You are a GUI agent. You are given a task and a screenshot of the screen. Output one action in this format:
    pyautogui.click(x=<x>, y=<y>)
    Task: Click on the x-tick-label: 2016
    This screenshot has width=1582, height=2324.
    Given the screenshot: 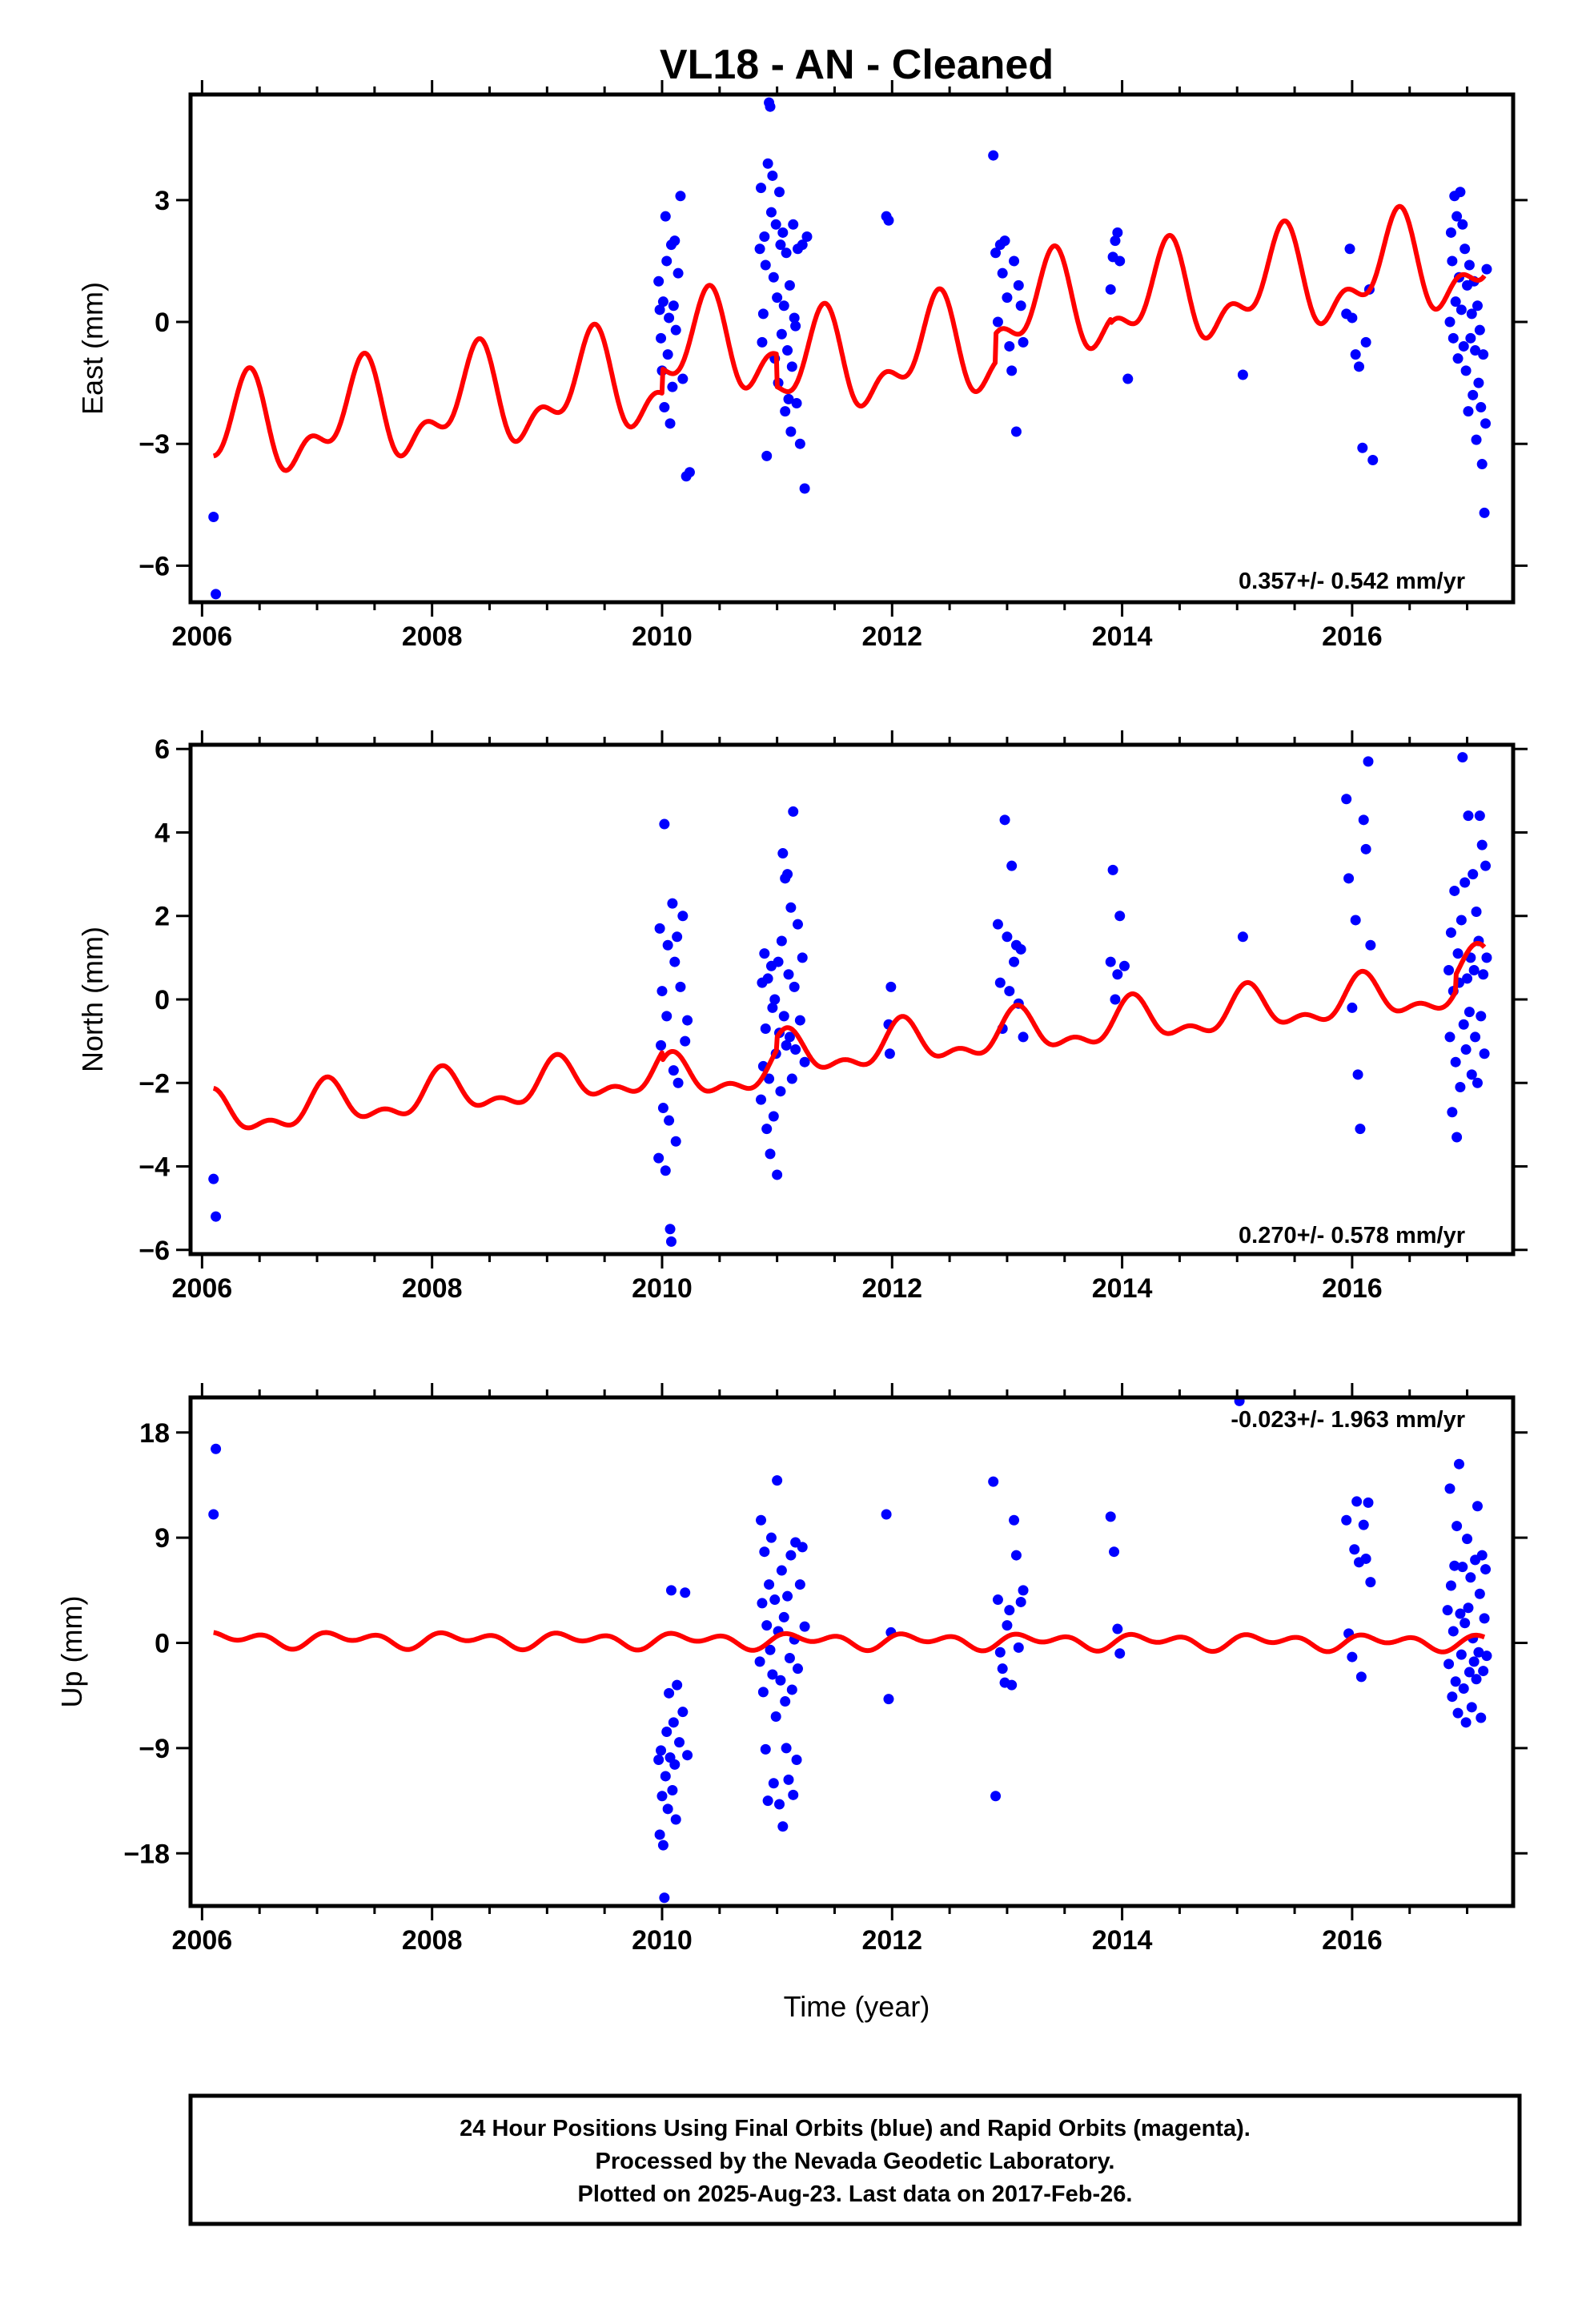 What is the action you would take?
    pyautogui.click(x=1353, y=1288)
    